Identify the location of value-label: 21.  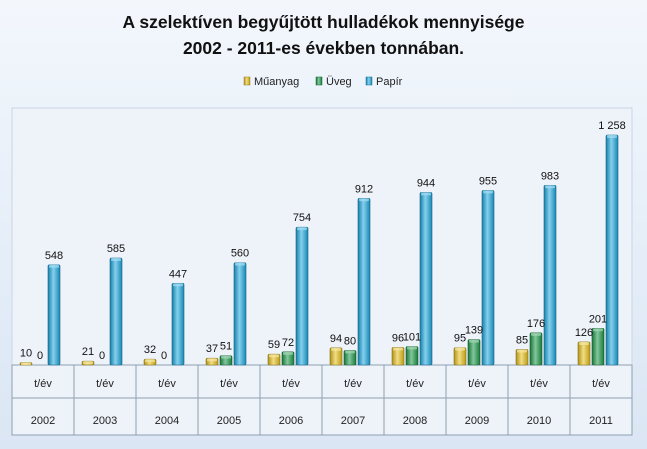
(88, 352).